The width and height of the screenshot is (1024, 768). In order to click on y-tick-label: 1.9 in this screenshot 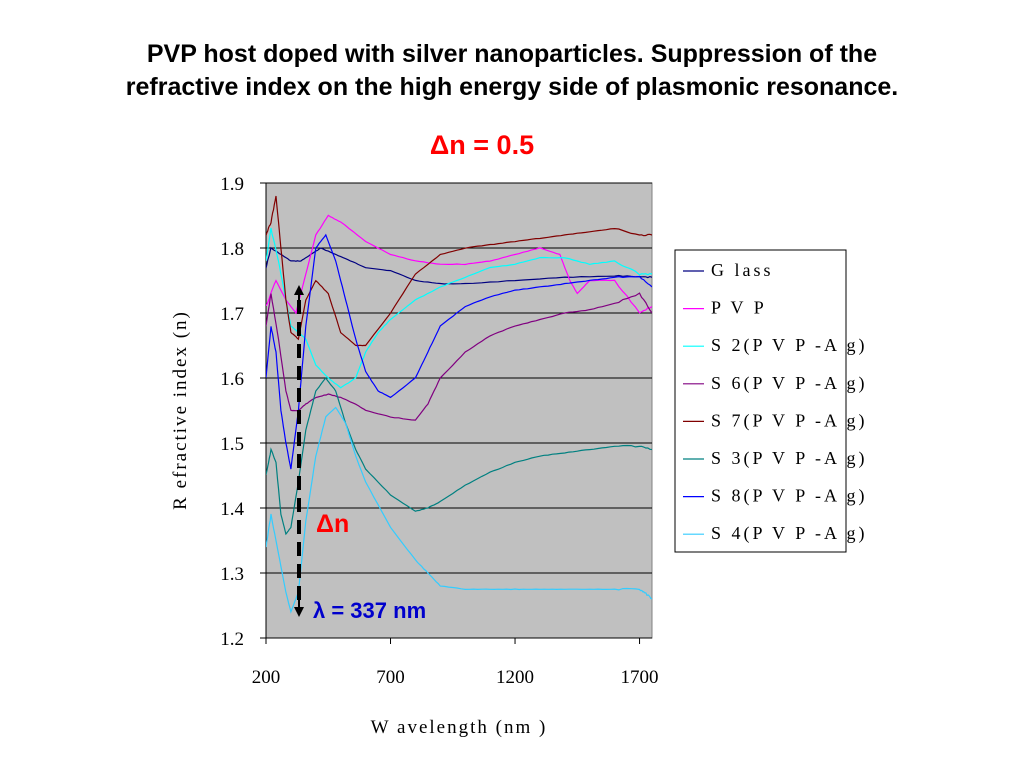, I will do `click(232, 184)`.